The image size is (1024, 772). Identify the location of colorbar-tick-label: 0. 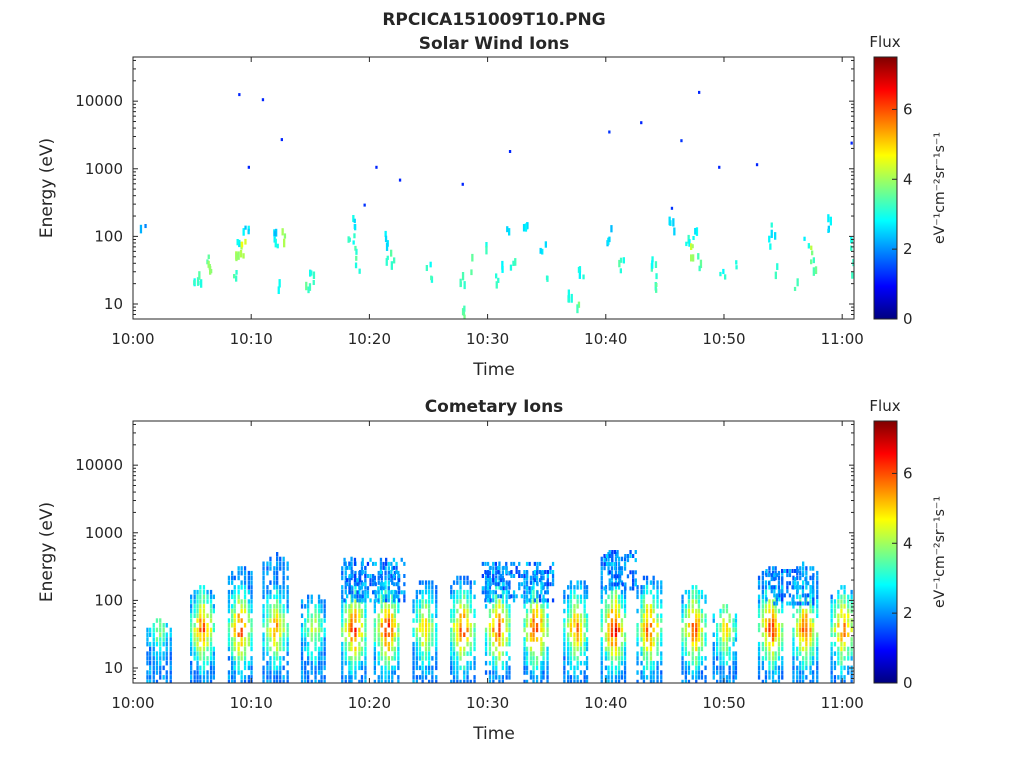
(908, 683).